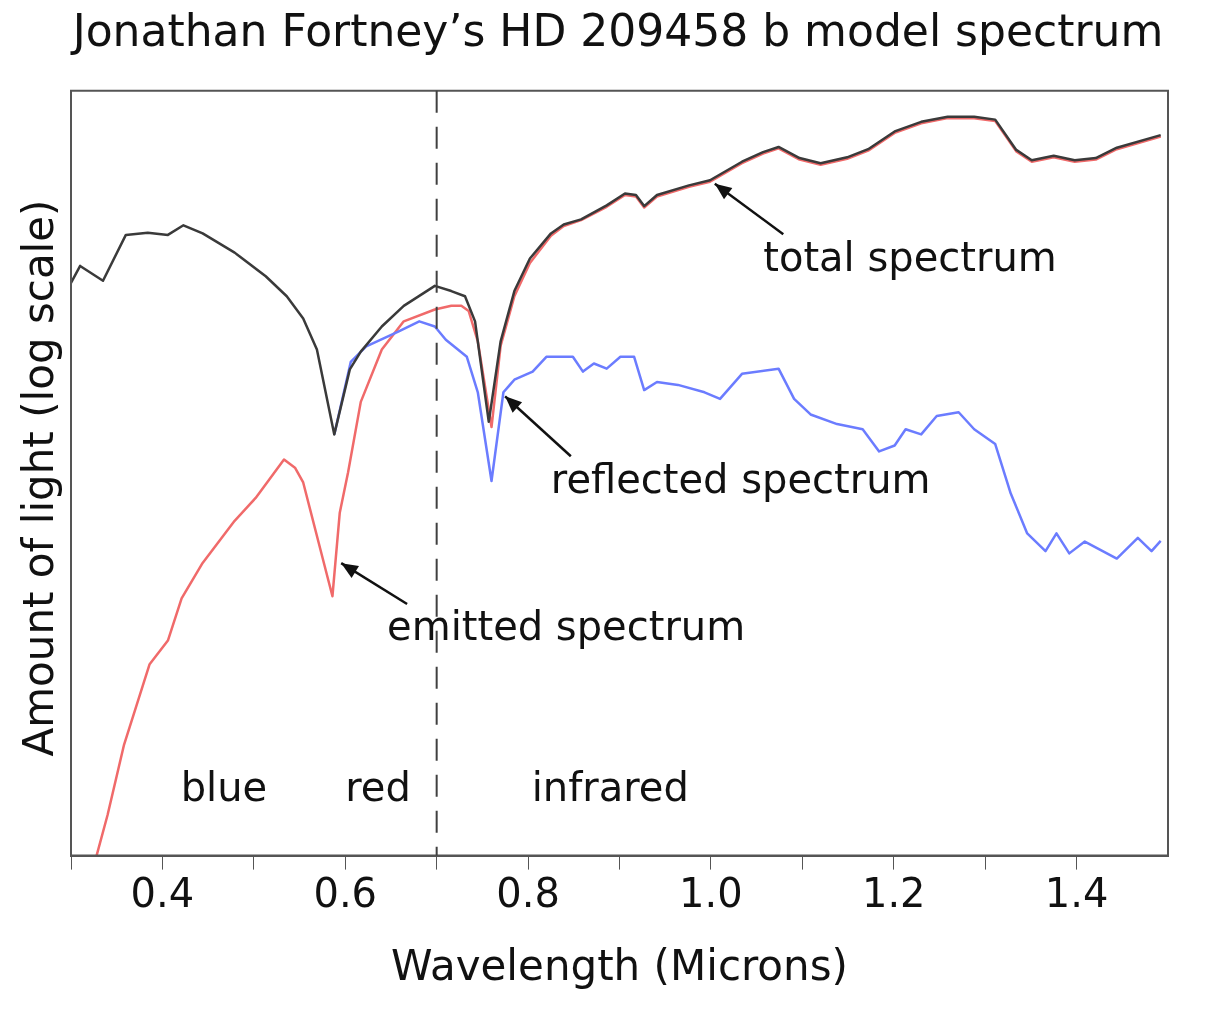 This screenshot has width=1217, height=1016. I want to click on annotation: infrared, so click(610, 786).